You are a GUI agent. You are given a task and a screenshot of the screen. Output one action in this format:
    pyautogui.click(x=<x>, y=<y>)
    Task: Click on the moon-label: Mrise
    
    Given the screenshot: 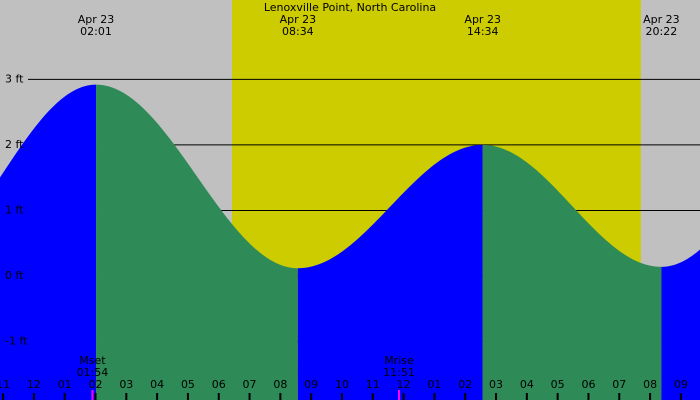 What is the action you would take?
    pyautogui.click(x=399, y=360)
    